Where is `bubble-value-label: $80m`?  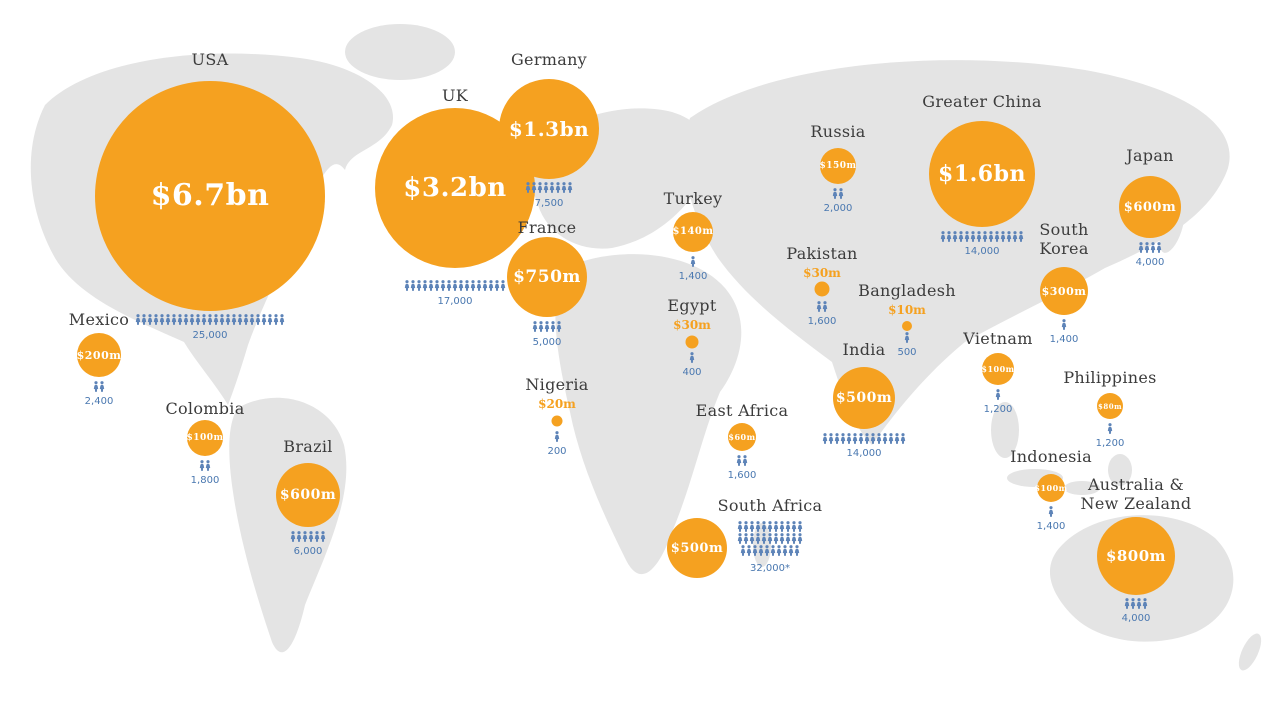
bubble-value-label: $80m is located at coordinates (1110, 406).